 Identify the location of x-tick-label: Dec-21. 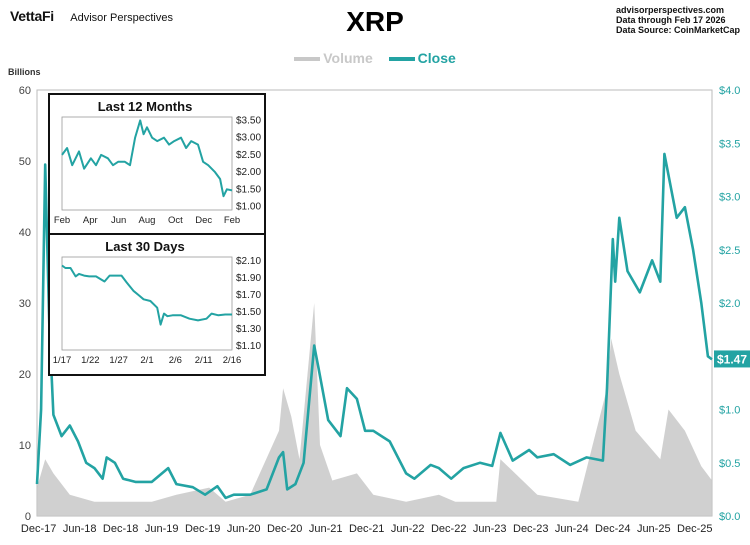
(366, 529).